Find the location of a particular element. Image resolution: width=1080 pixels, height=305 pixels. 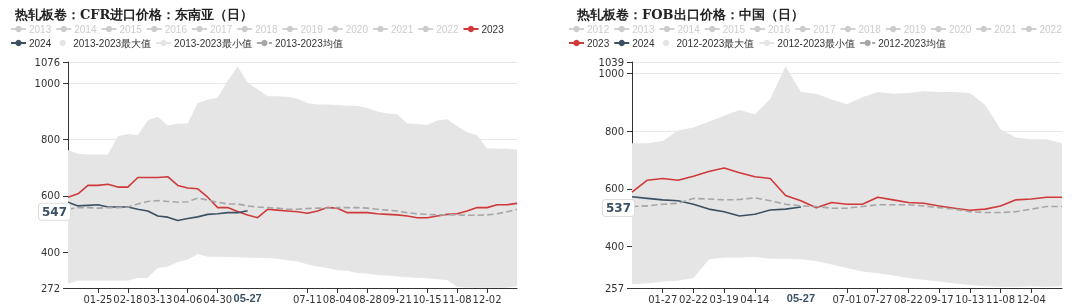

legend-label: 2013-2023最小值 is located at coordinates (213, 43).